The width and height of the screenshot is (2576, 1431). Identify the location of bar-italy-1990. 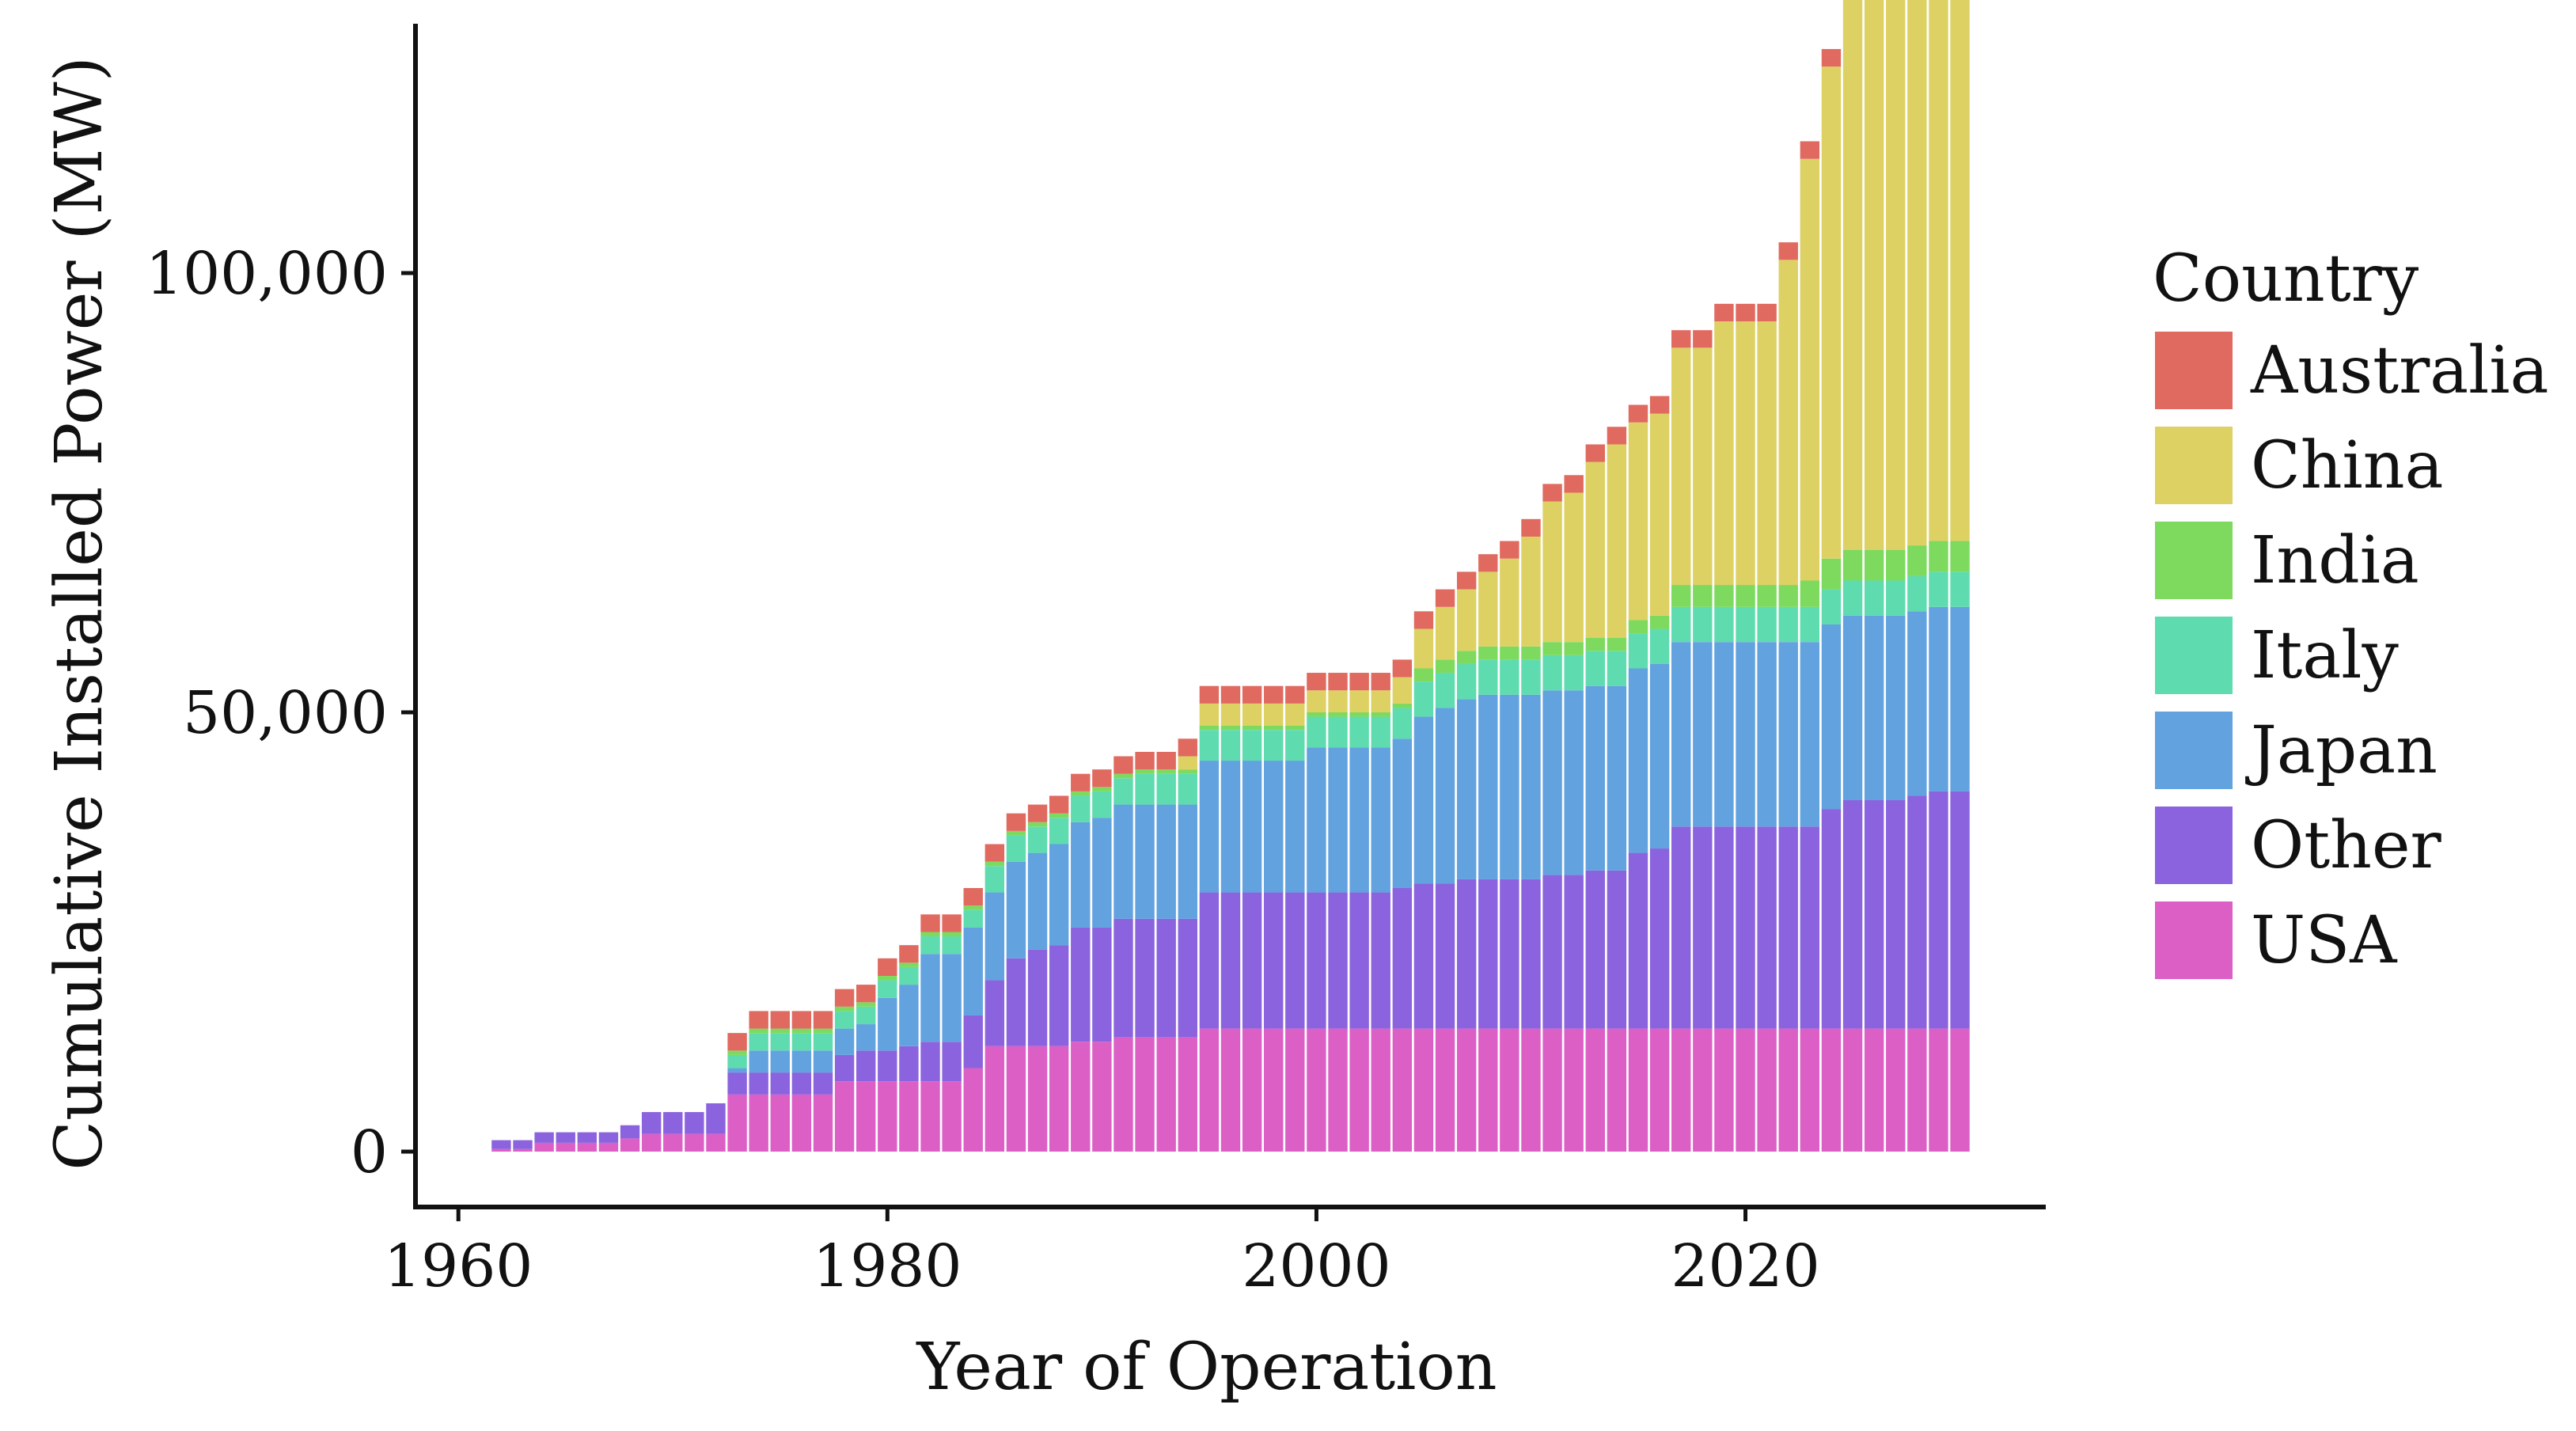
(1102, 804).